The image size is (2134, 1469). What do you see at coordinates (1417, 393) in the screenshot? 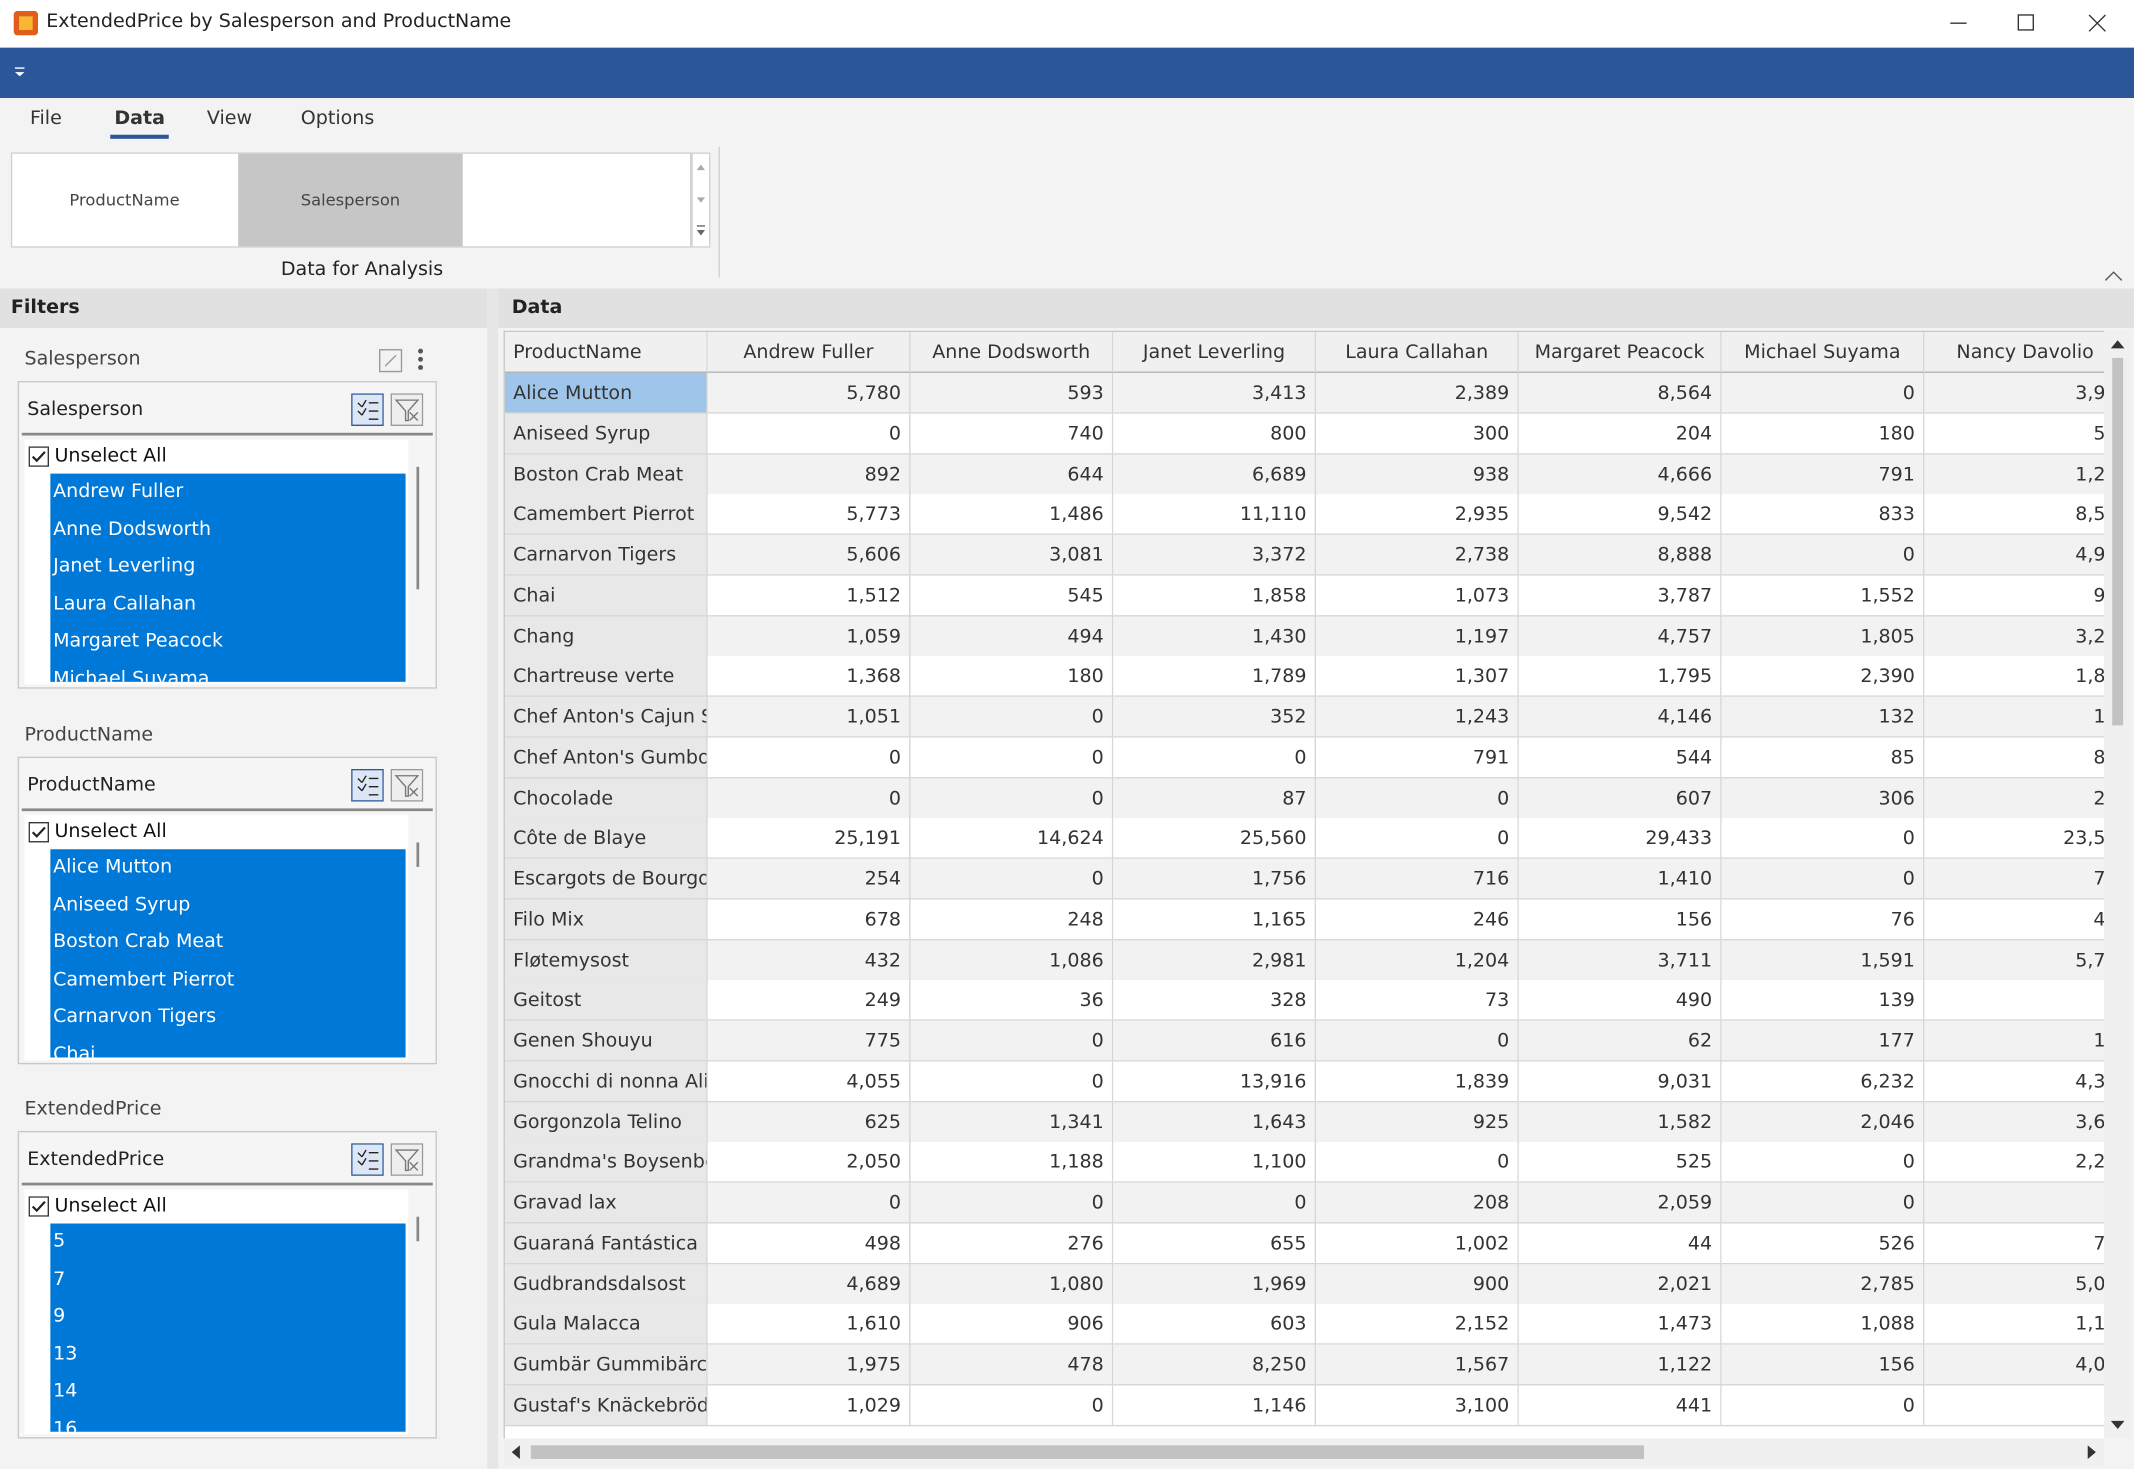
I see `data-cell: 2,389` at bounding box center [1417, 393].